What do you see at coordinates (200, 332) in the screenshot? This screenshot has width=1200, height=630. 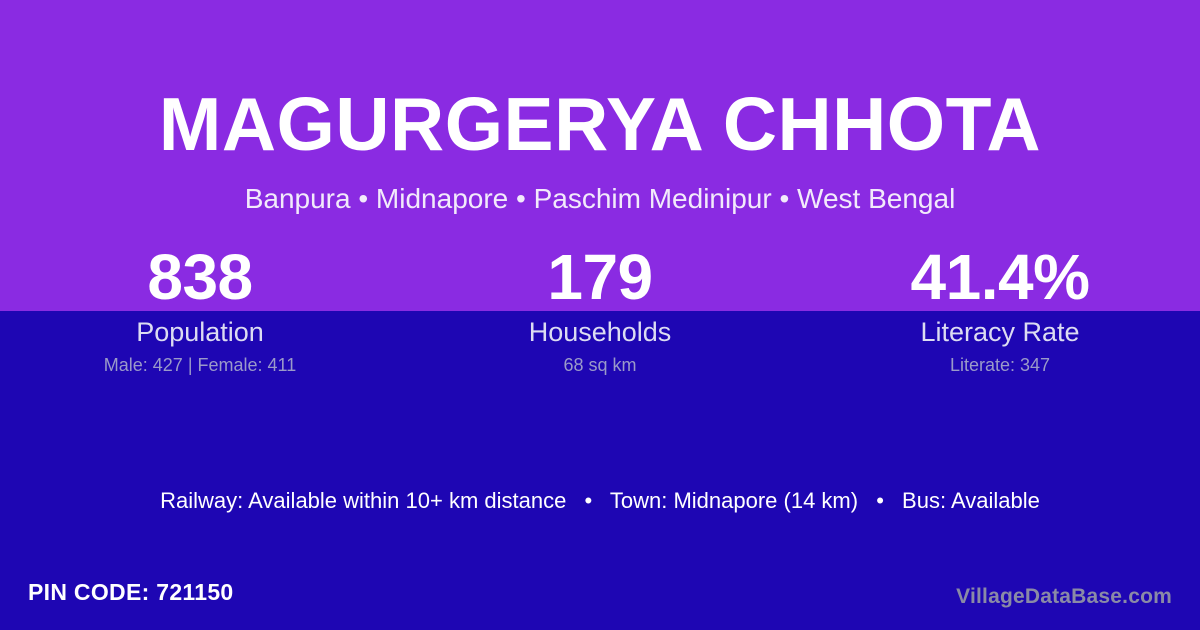 I see `stat-population-label: Population` at bounding box center [200, 332].